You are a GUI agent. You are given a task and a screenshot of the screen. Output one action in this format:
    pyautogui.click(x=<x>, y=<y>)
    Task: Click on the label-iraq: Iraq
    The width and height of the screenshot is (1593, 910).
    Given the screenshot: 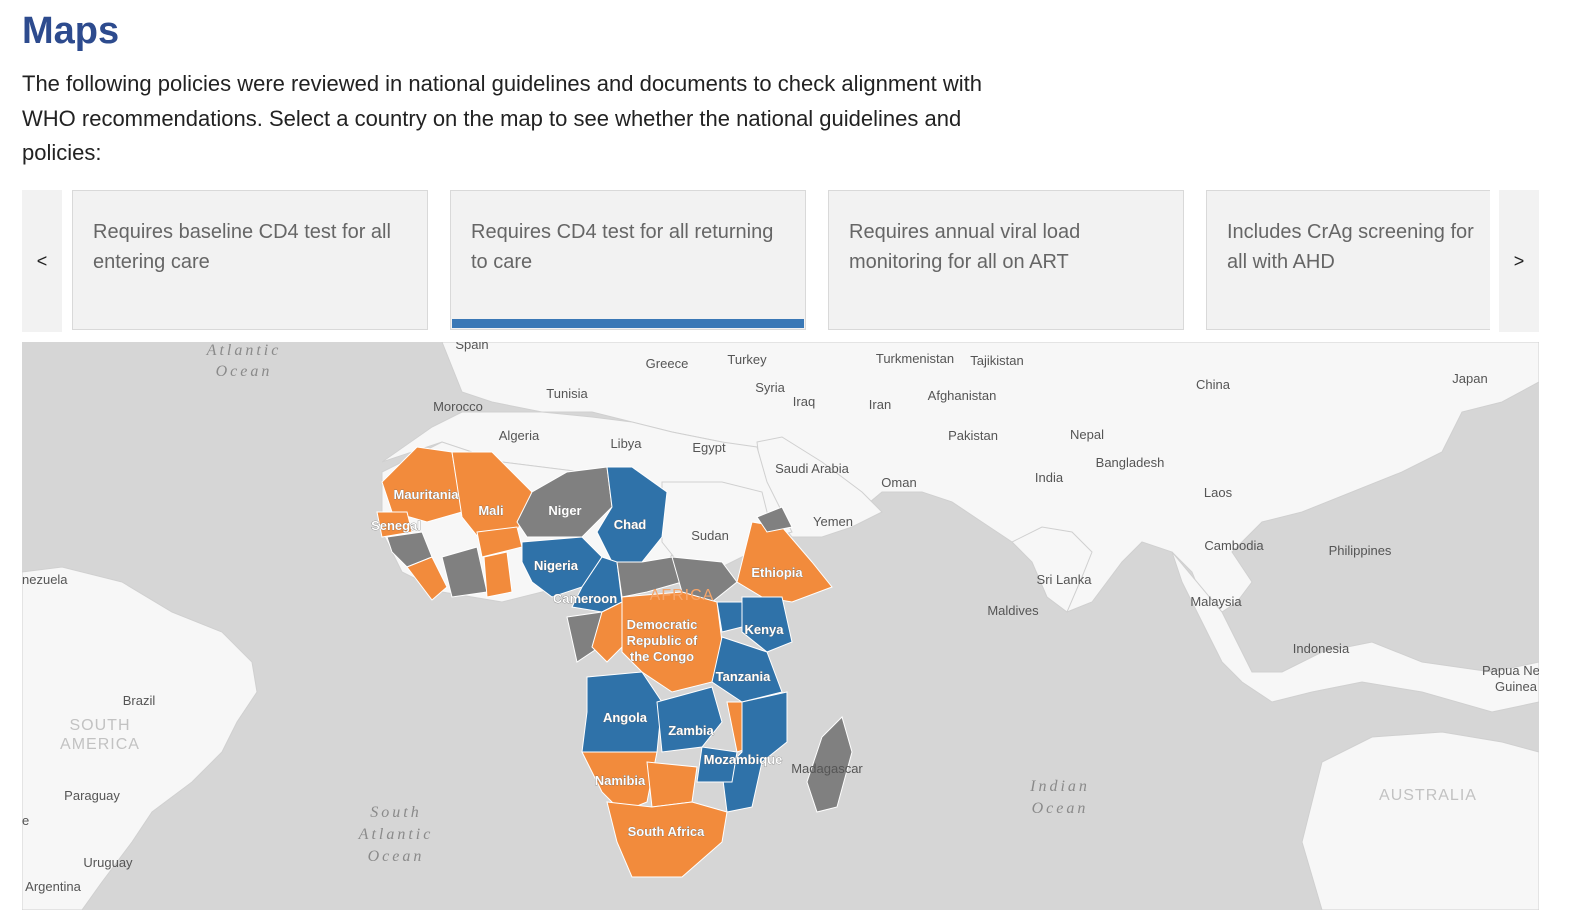 What is the action you would take?
    pyautogui.click(x=804, y=401)
    